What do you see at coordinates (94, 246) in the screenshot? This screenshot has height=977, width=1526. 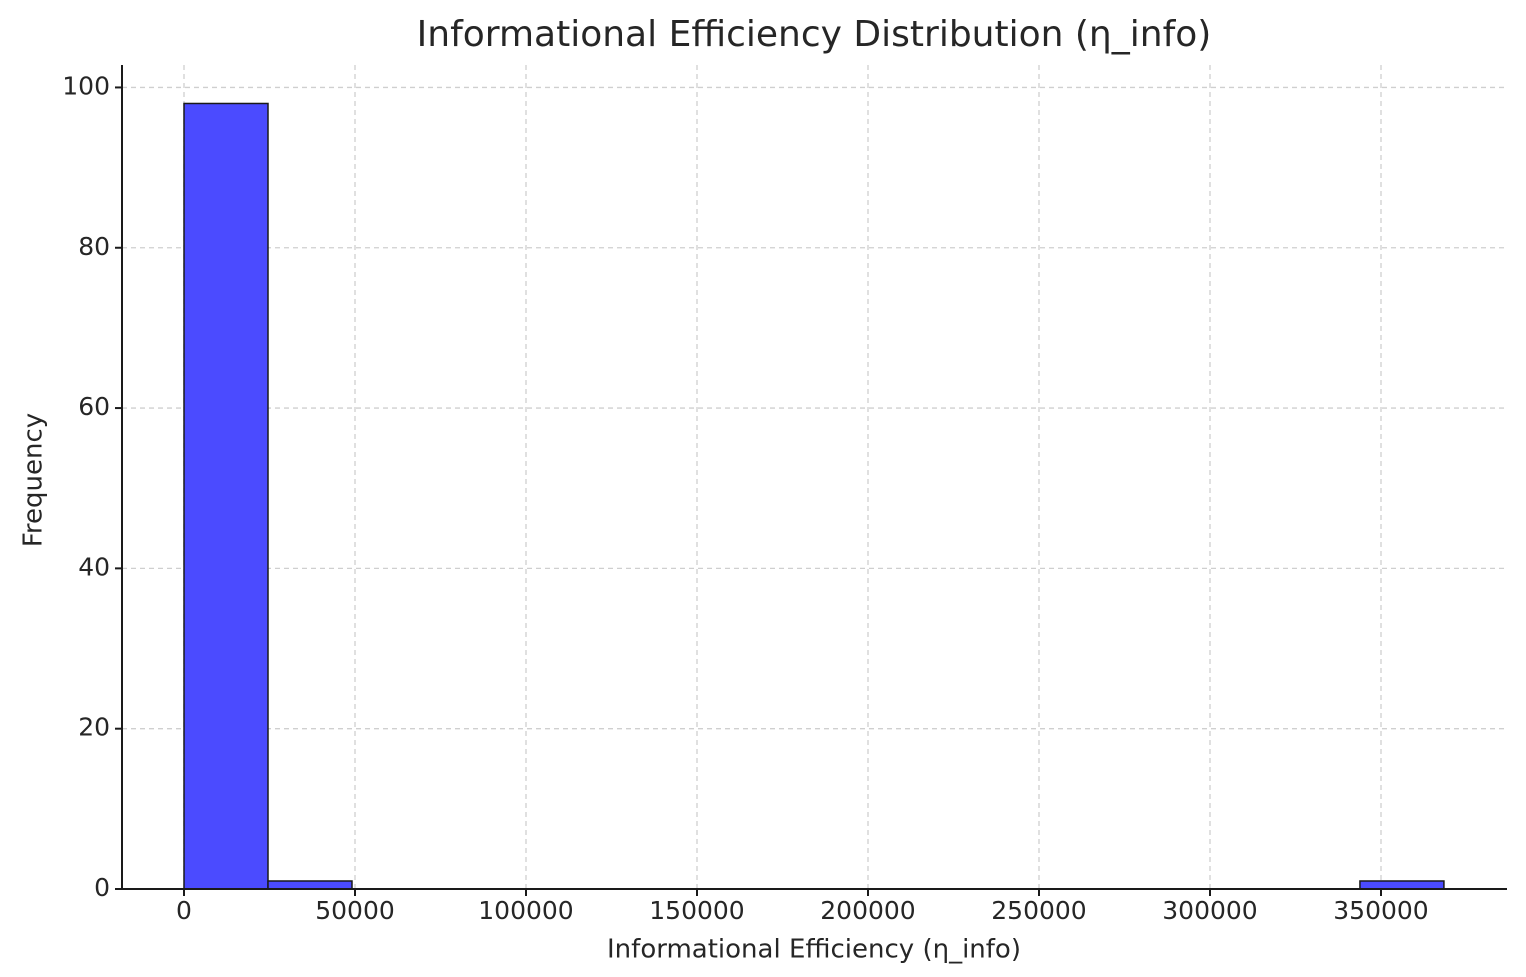 I see `y-tick-label: 80` at bounding box center [94, 246].